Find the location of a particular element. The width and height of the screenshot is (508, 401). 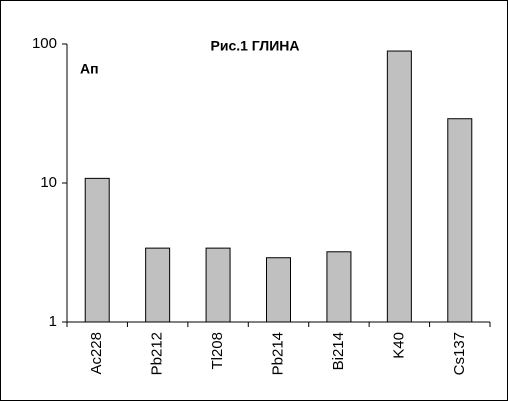

annotation: Ап is located at coordinates (89, 69).